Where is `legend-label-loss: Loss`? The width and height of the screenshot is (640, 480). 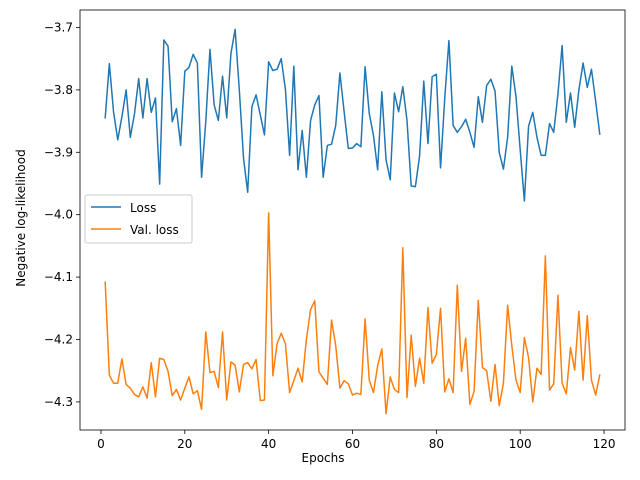
legend-label-loss: Loss is located at coordinates (143, 208).